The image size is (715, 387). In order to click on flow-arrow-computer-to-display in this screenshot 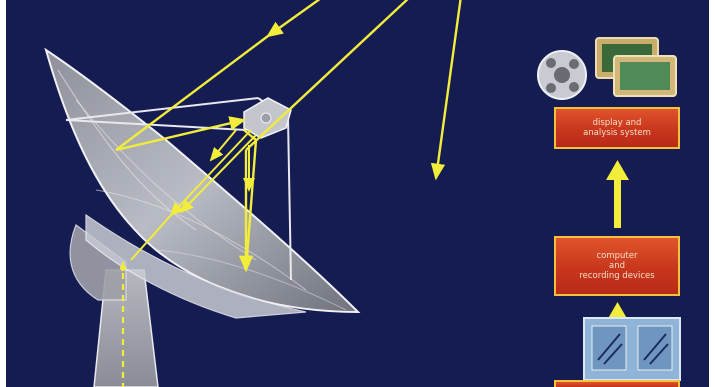, I will do `click(617, 194)`.